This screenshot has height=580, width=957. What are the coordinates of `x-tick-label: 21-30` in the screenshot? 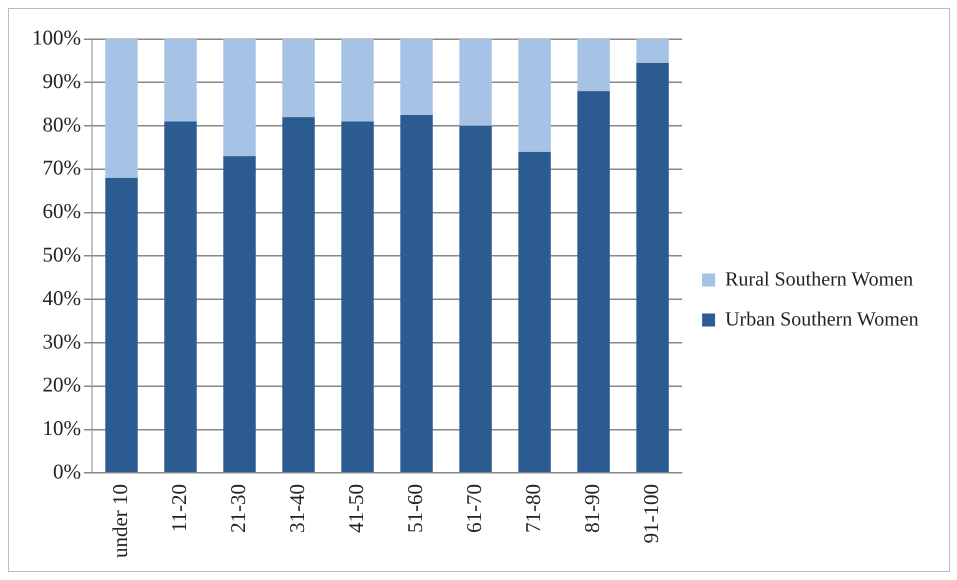 It's located at (238, 508).